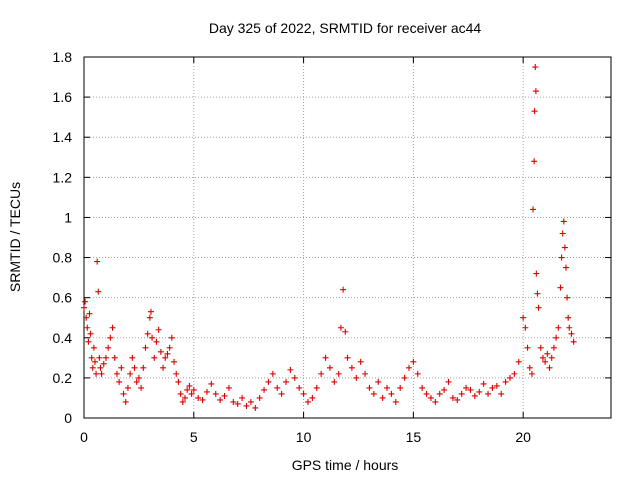  What do you see at coordinates (63, 137) in the screenshot?
I see `y-tick-label: 1.4` at bounding box center [63, 137].